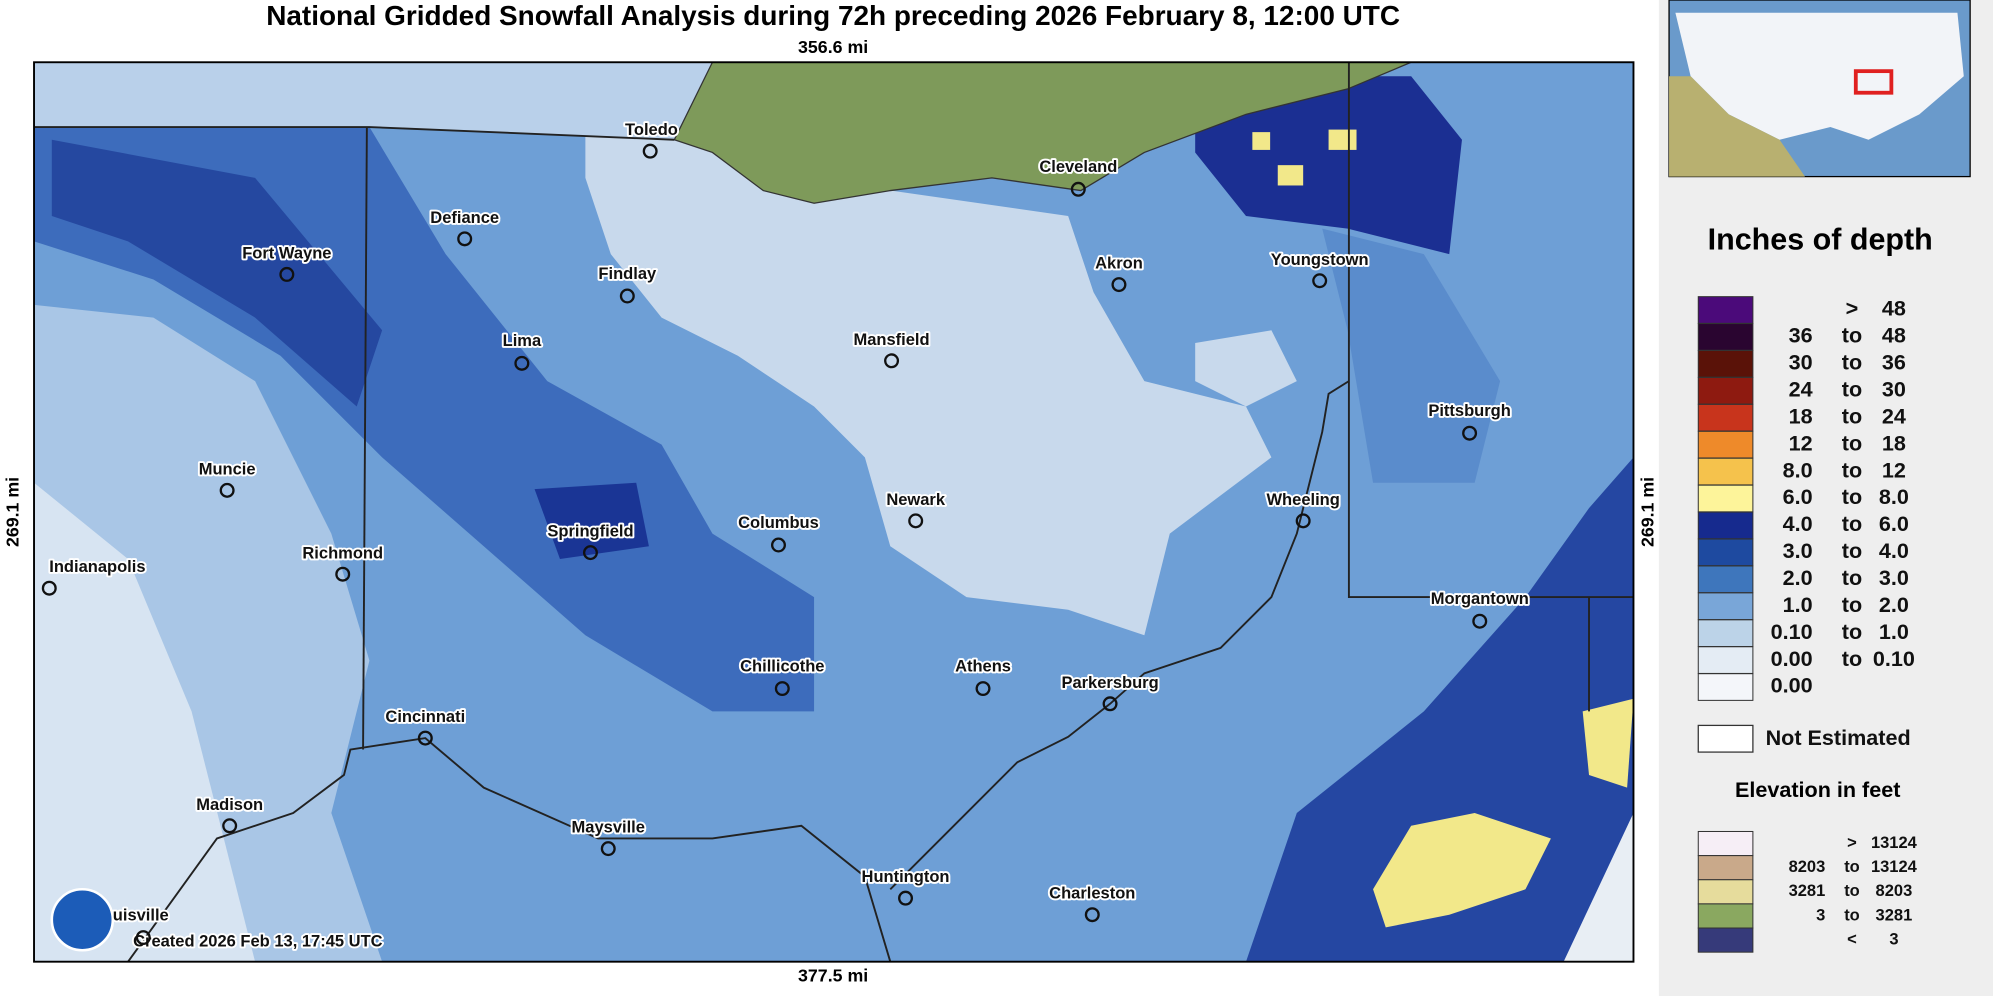 The height and width of the screenshot is (996, 1994). What do you see at coordinates (1801, 442) in the screenshot?
I see `legend-low: 12` at bounding box center [1801, 442].